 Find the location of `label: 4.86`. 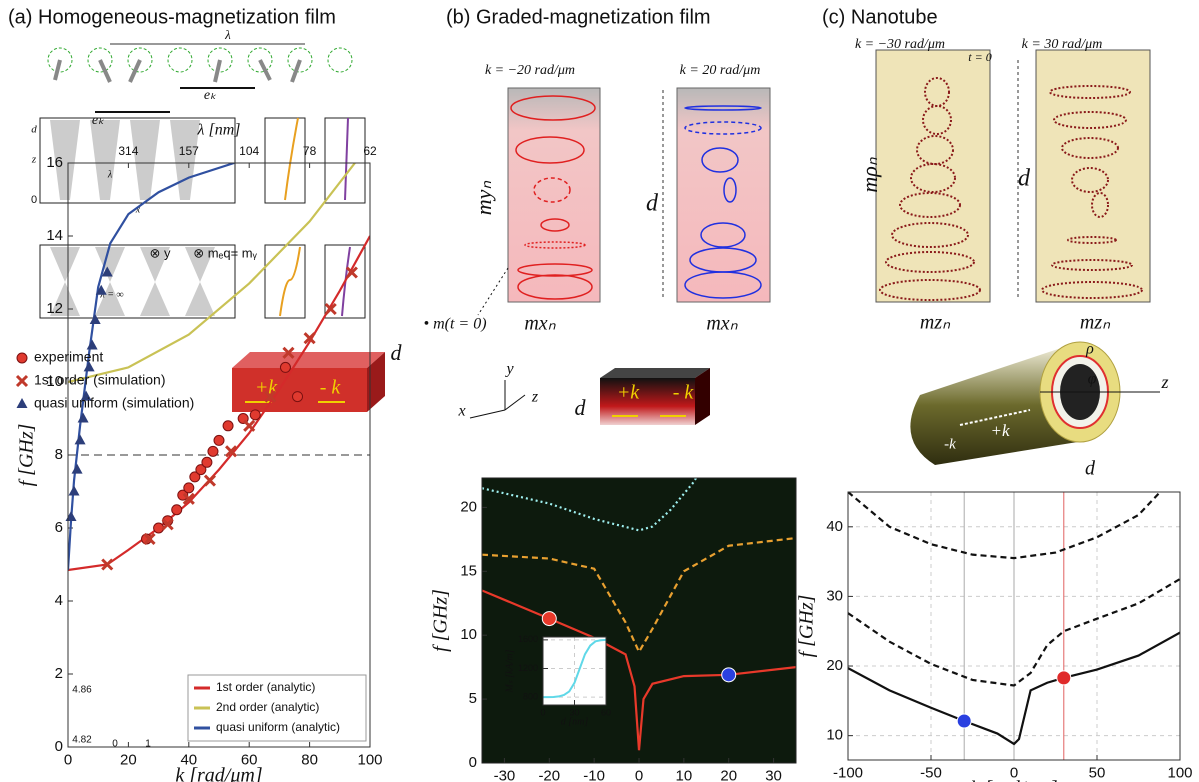

label: 4.86 is located at coordinates (82, 690).